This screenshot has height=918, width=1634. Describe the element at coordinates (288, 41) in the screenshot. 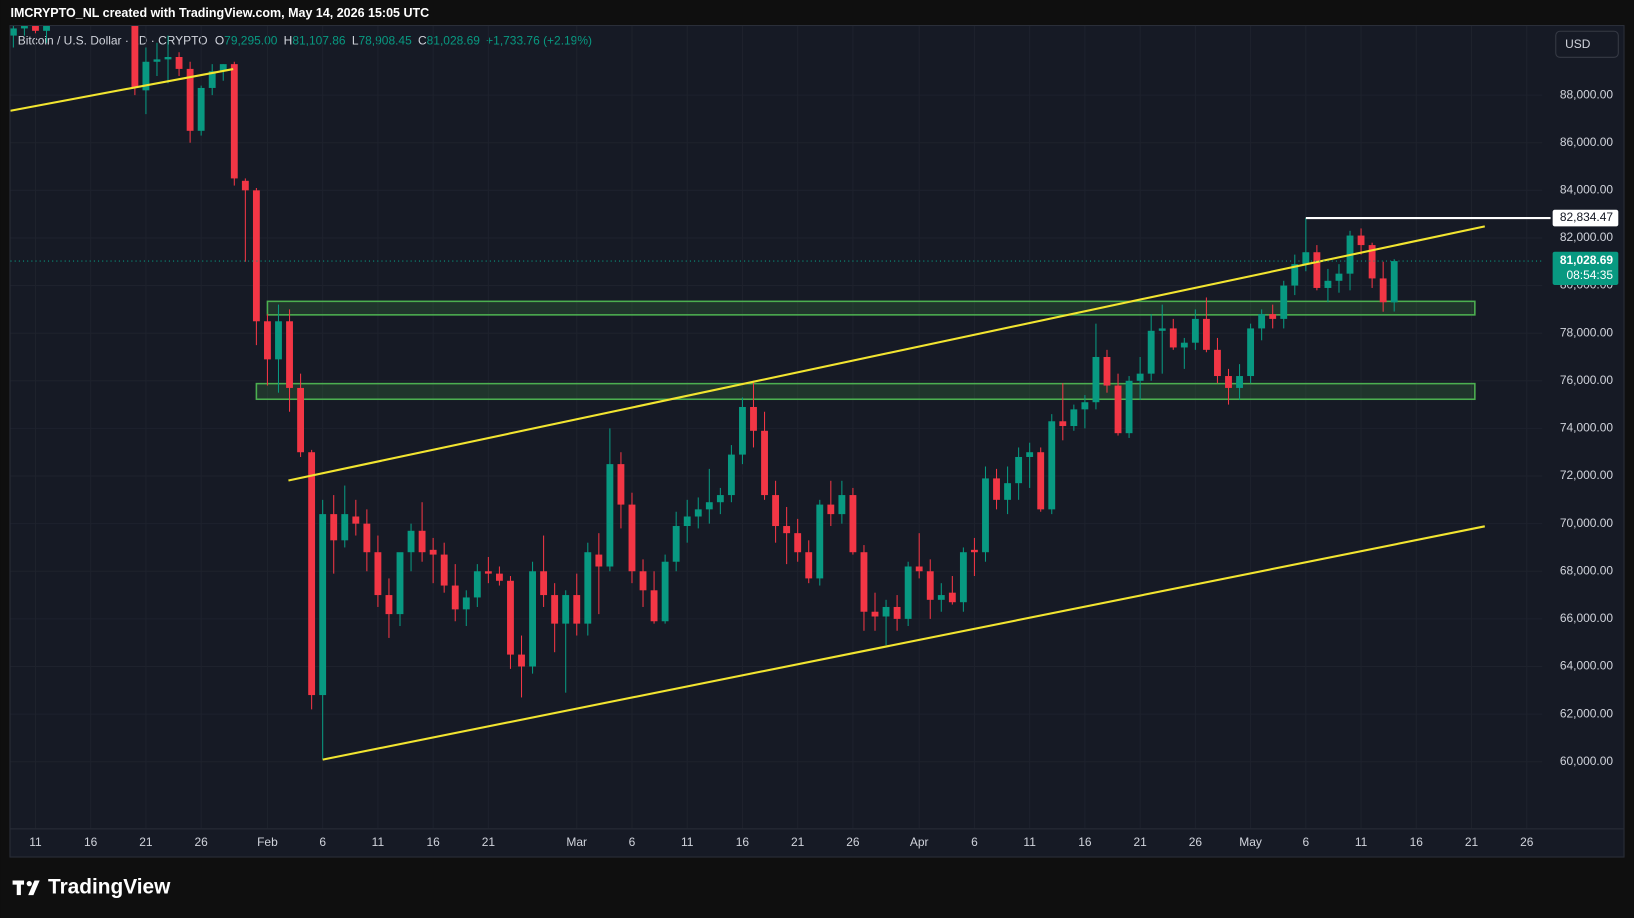

I see `ohlc-key: H` at that location.